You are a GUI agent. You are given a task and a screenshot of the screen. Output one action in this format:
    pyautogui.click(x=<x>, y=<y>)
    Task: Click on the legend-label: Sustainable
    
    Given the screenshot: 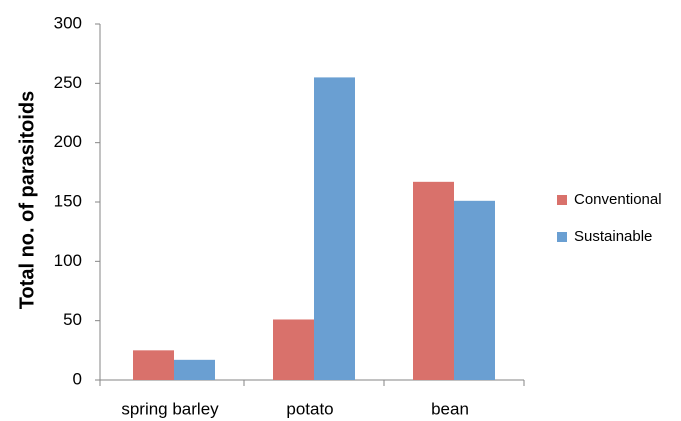 What is the action you would take?
    pyautogui.click(x=613, y=236)
    